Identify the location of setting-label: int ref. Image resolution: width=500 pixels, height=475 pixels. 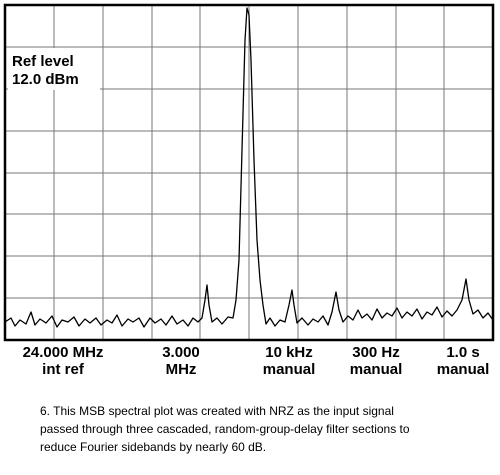
(63, 369).